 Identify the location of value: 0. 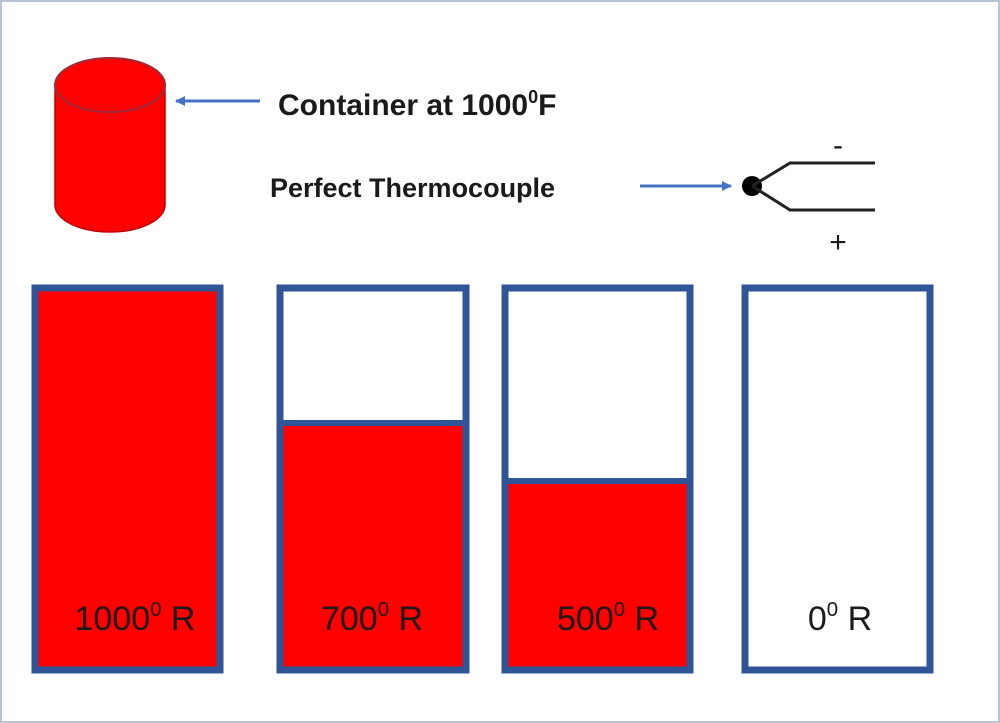
(817, 619).